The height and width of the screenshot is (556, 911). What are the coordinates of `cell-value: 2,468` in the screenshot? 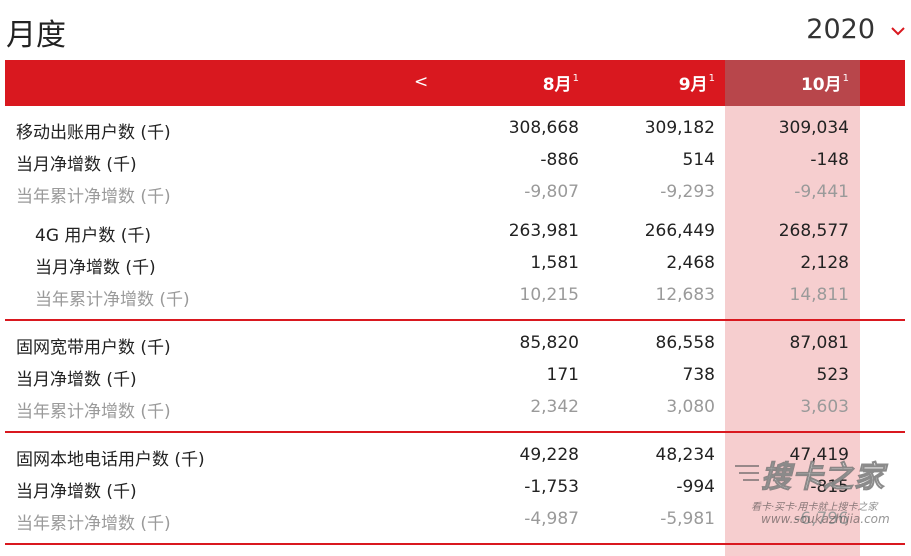 It's located at (690, 263).